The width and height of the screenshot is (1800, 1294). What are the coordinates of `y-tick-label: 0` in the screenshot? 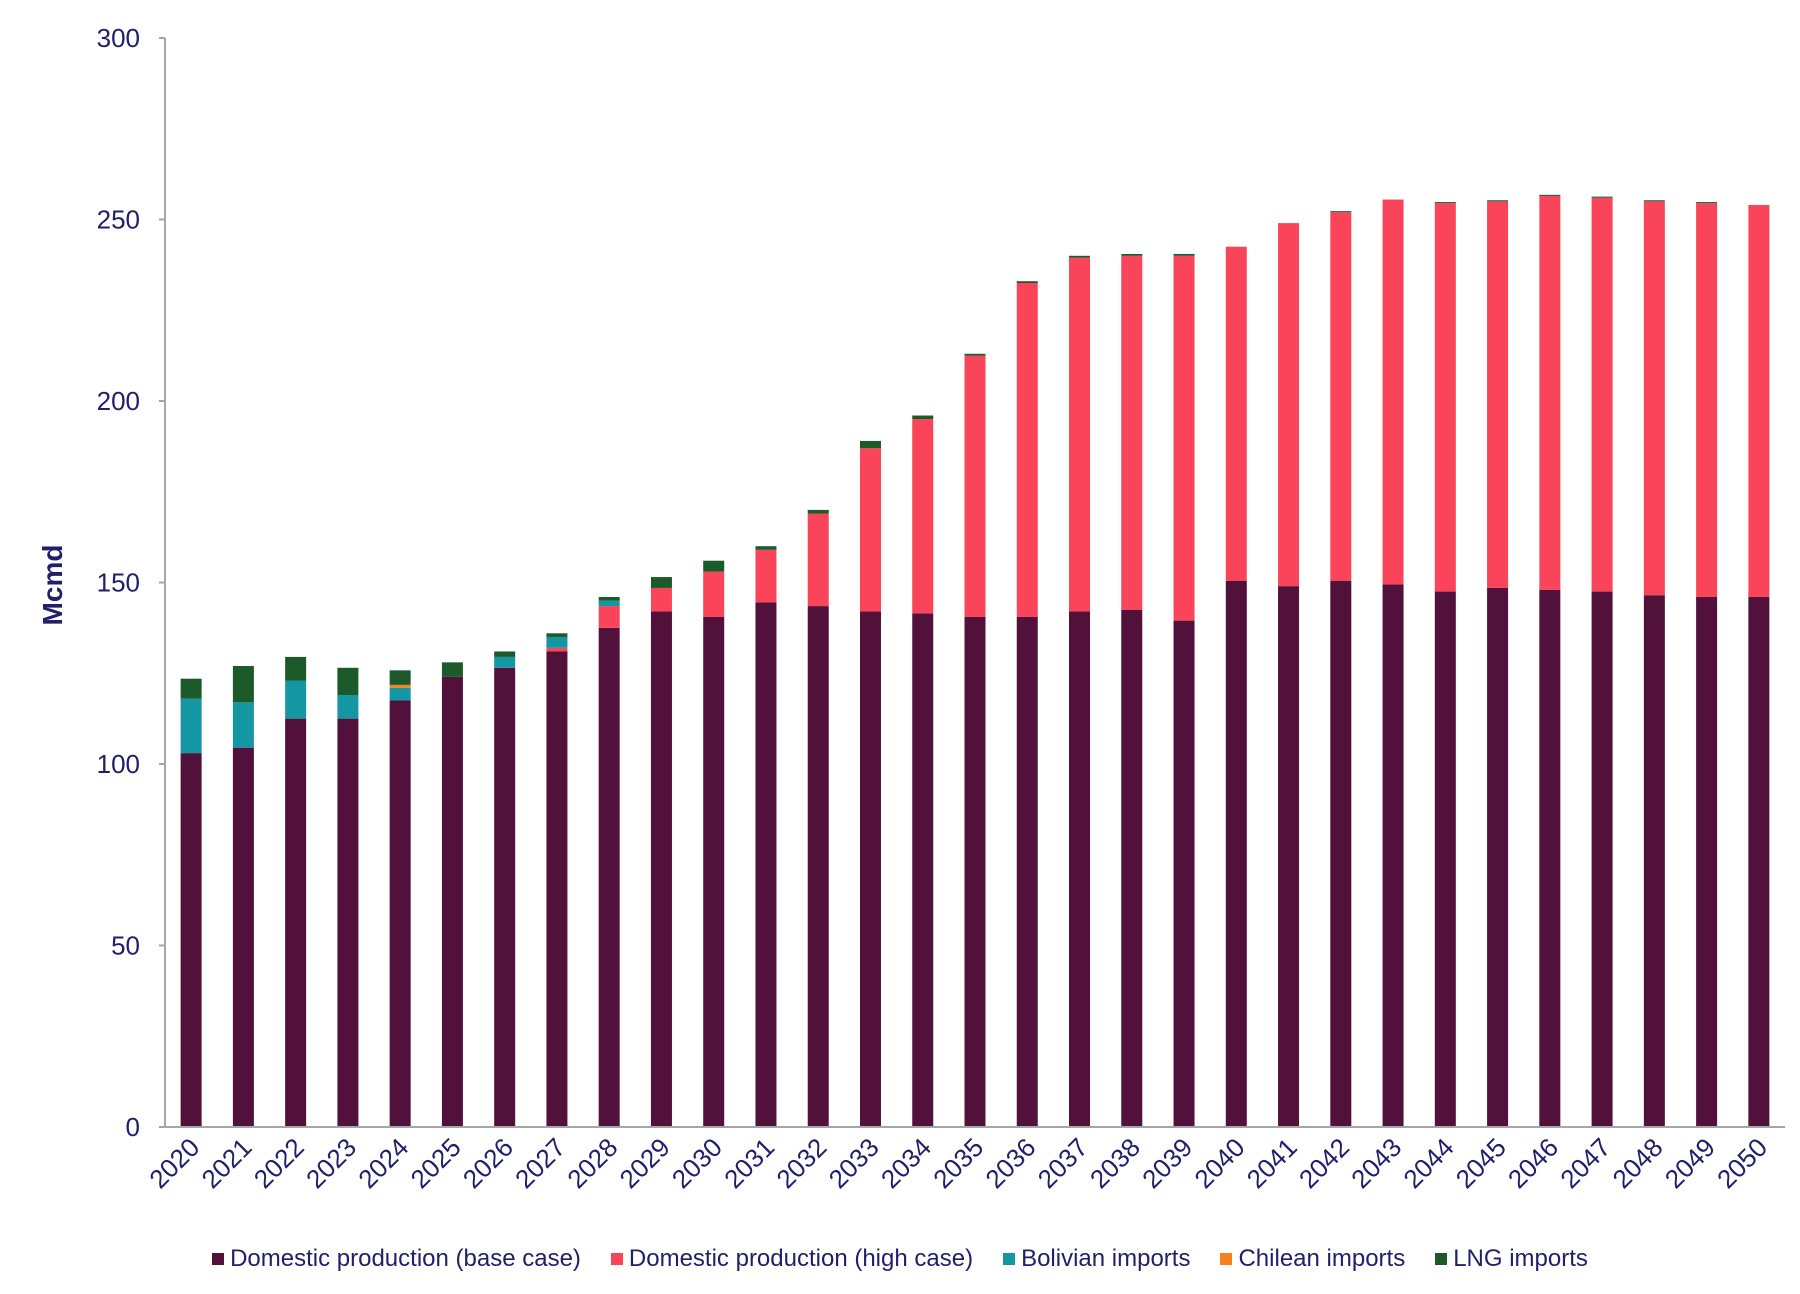 It's located at (133, 1127).